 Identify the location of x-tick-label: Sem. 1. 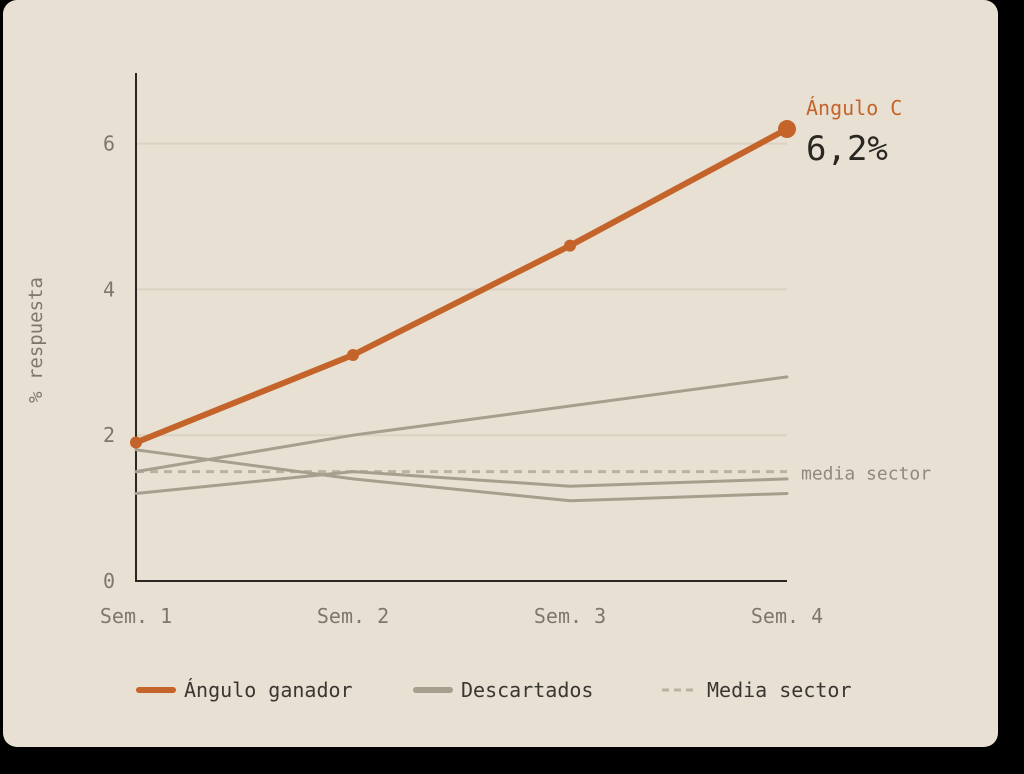
(136, 616).